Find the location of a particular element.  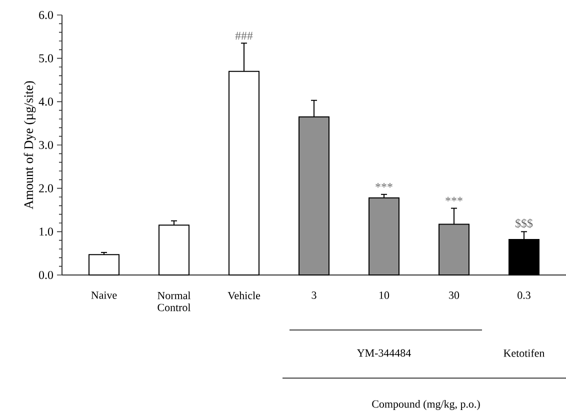

x-tick-label: Normal Control is located at coordinates (174, 302).